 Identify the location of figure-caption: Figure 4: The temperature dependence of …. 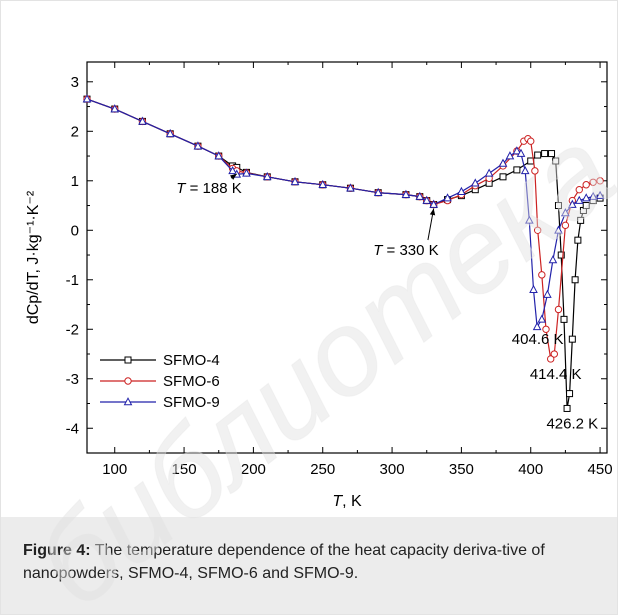
(313, 562).